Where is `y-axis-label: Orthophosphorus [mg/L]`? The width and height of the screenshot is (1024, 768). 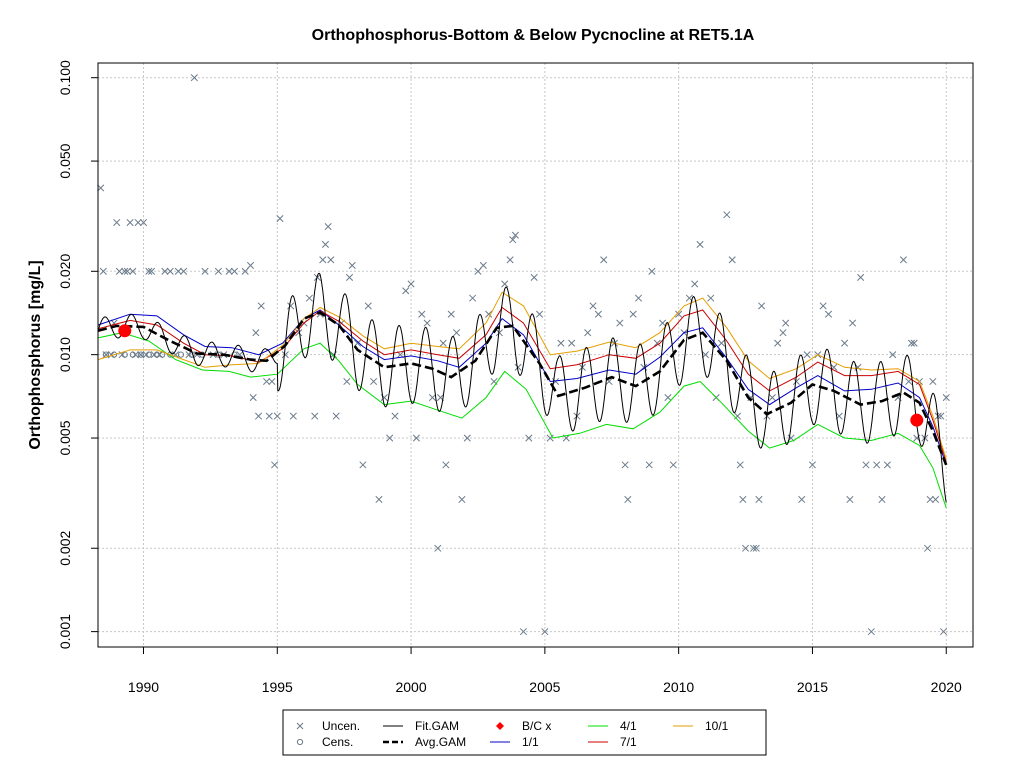
y-axis-label: Orthophosphorus [mg/L] is located at coordinates (35, 354).